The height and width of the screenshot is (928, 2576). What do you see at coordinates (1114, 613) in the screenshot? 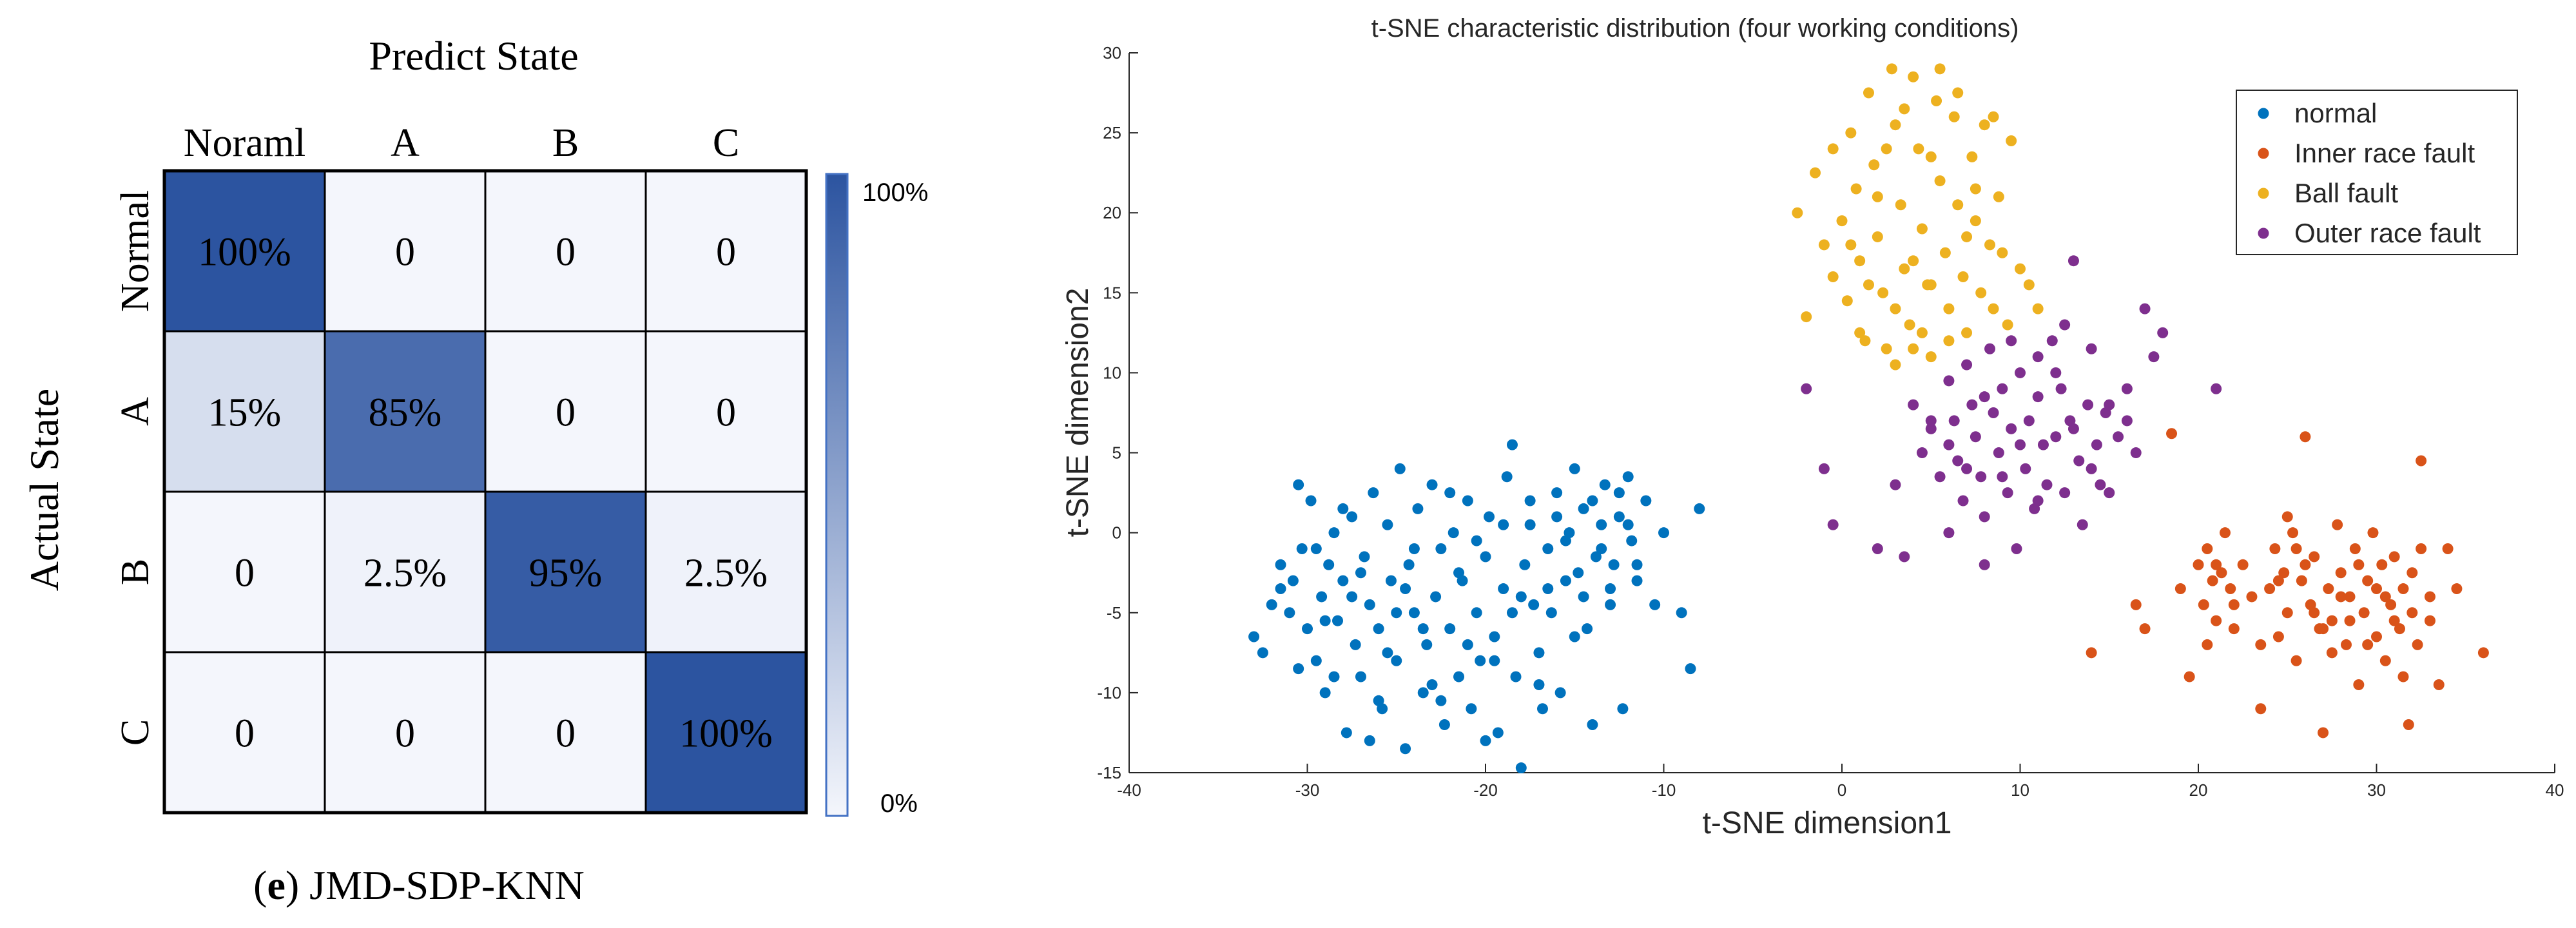
I see `y-tick-label: -5` at bounding box center [1114, 613].